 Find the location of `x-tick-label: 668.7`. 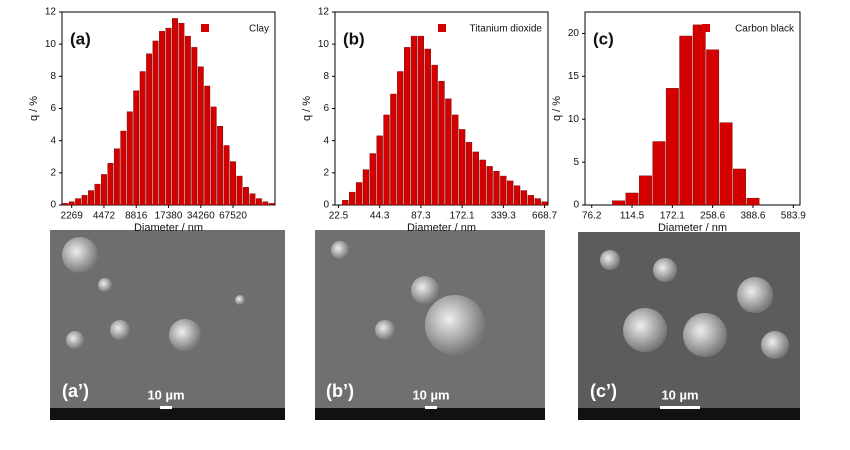

x-tick-label: 668.7 is located at coordinates (544, 216).